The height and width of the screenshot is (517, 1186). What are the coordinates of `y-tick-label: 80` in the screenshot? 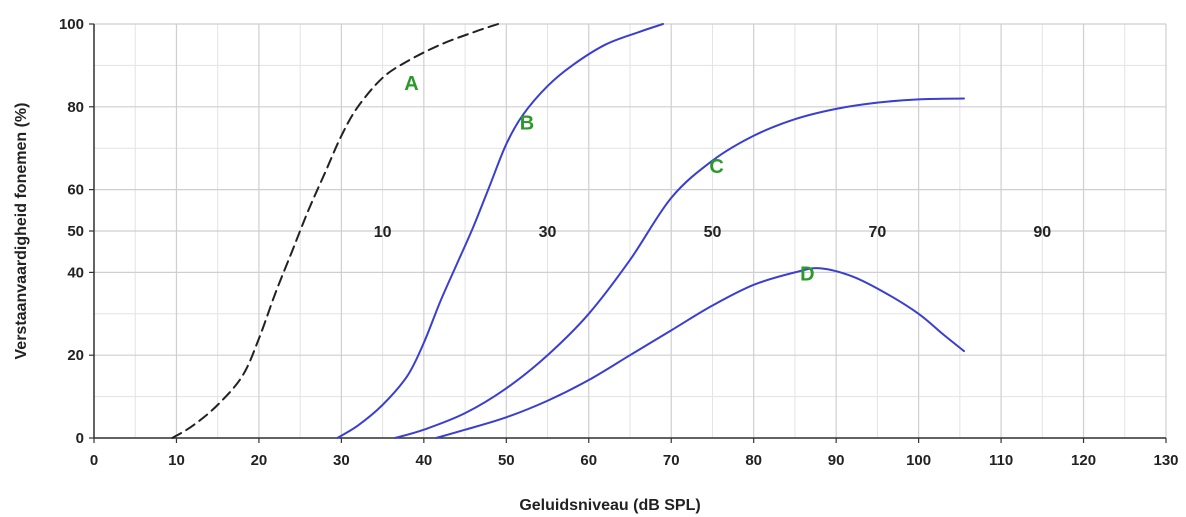 It's located at (75, 107).